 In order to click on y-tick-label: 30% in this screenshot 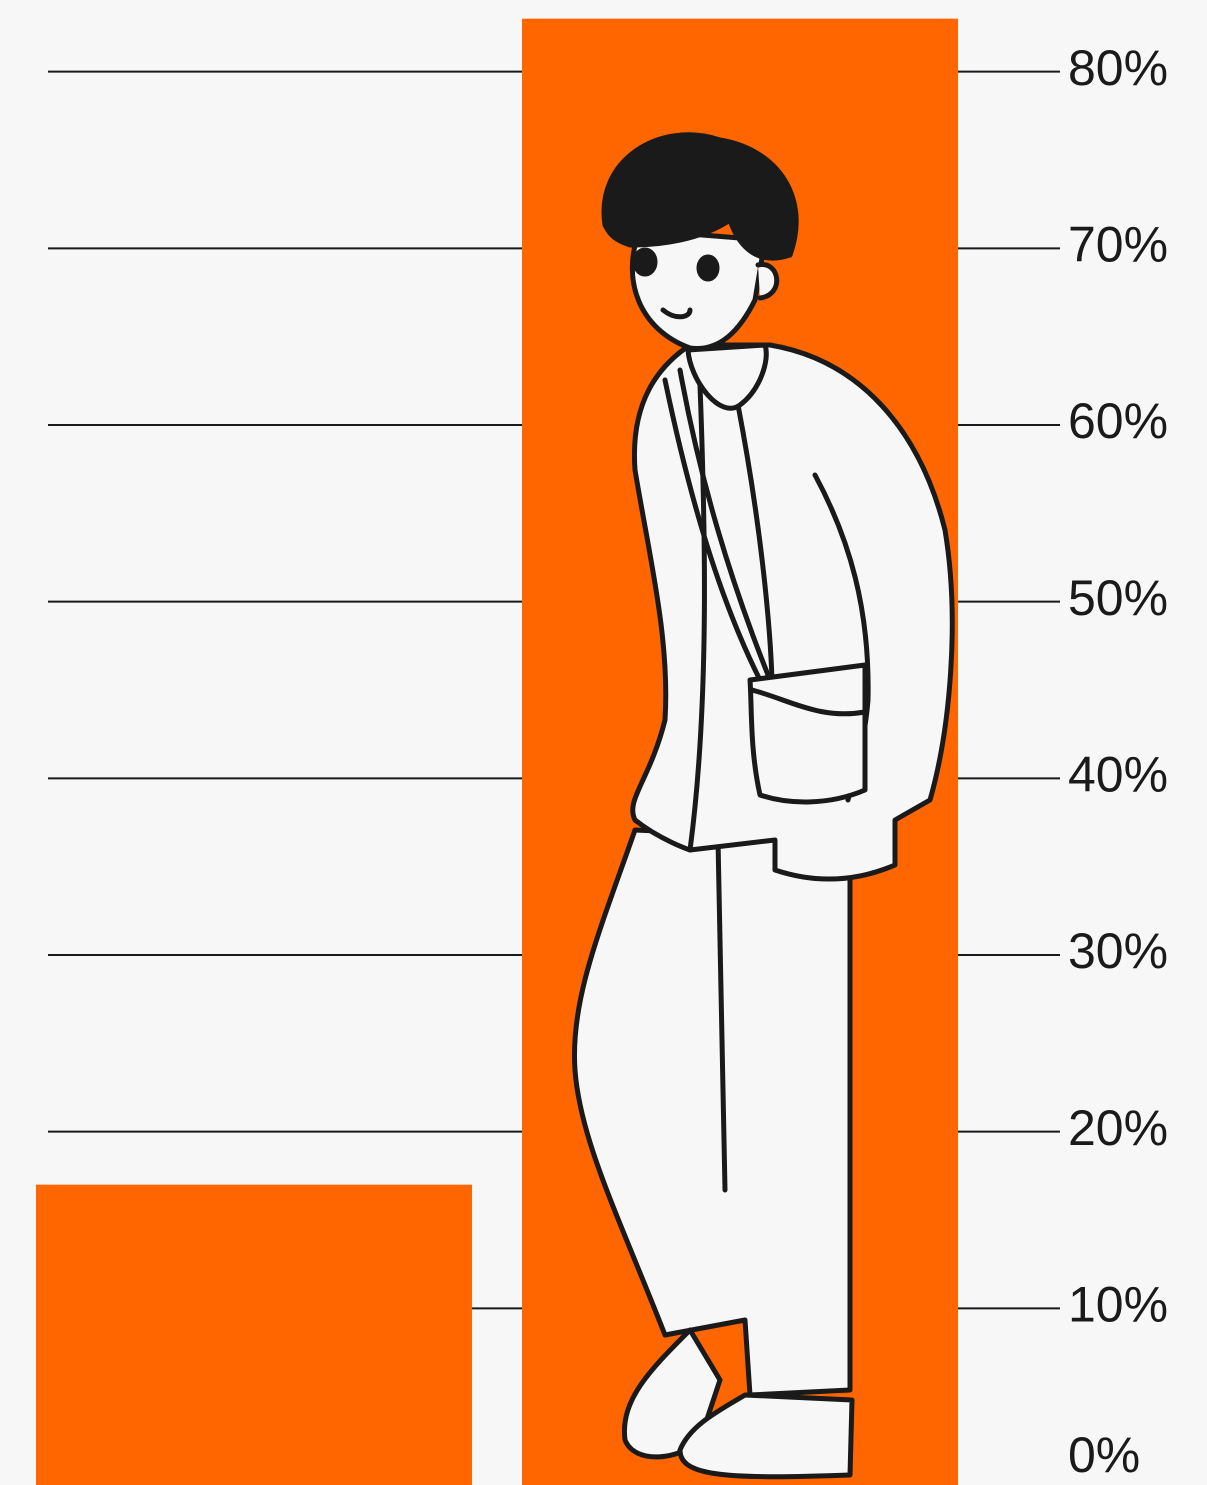, I will do `click(1118, 951)`.